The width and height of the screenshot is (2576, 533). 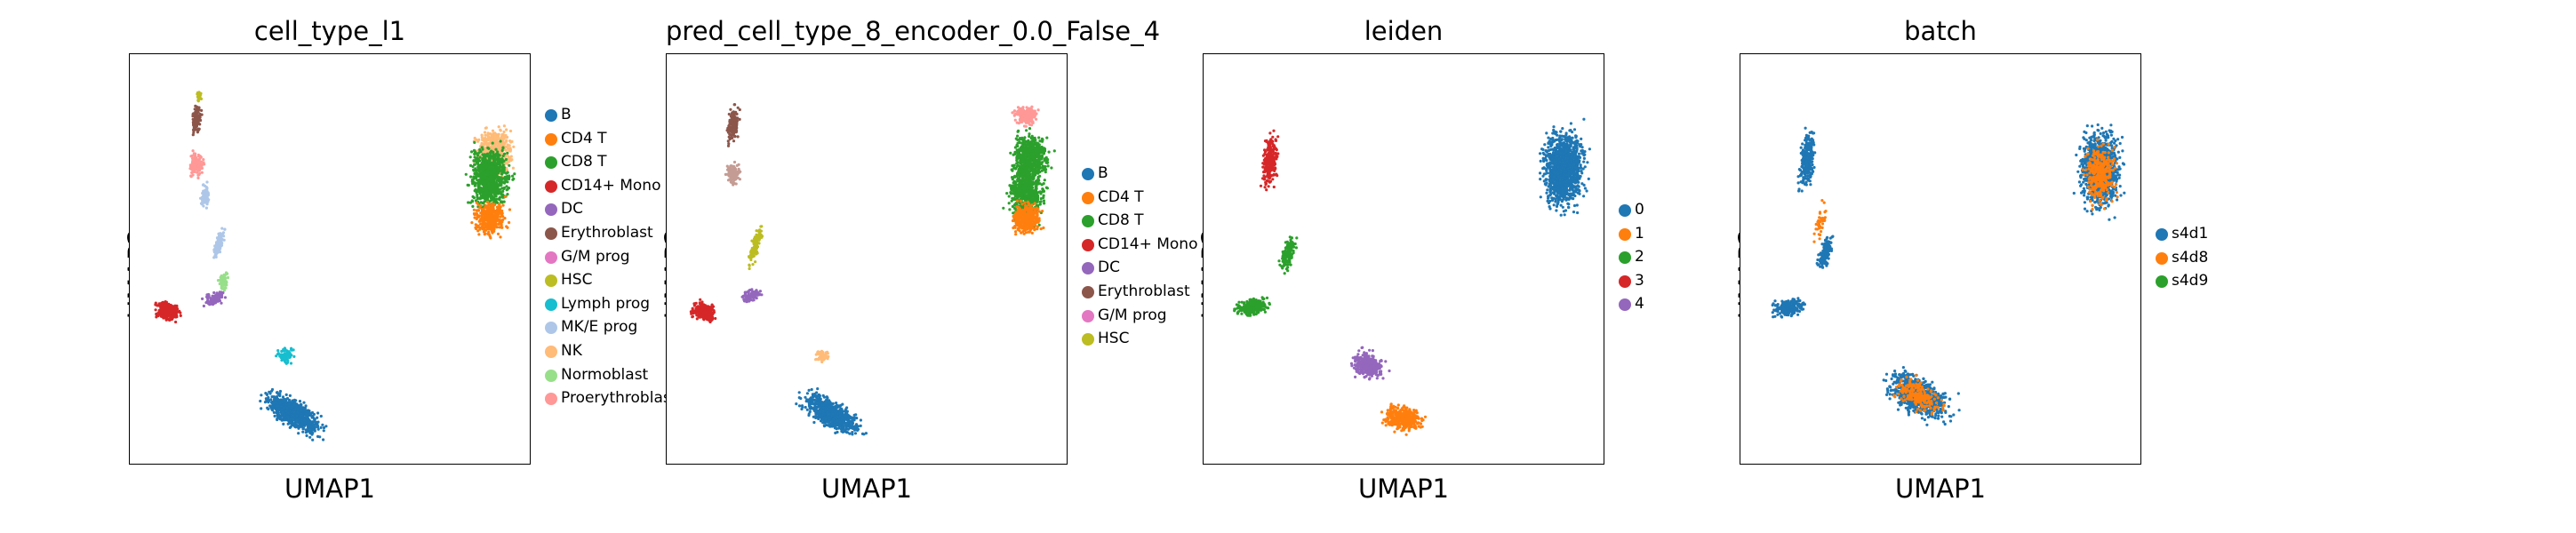 I want to click on legend-label: s4d1, so click(x=2190, y=234).